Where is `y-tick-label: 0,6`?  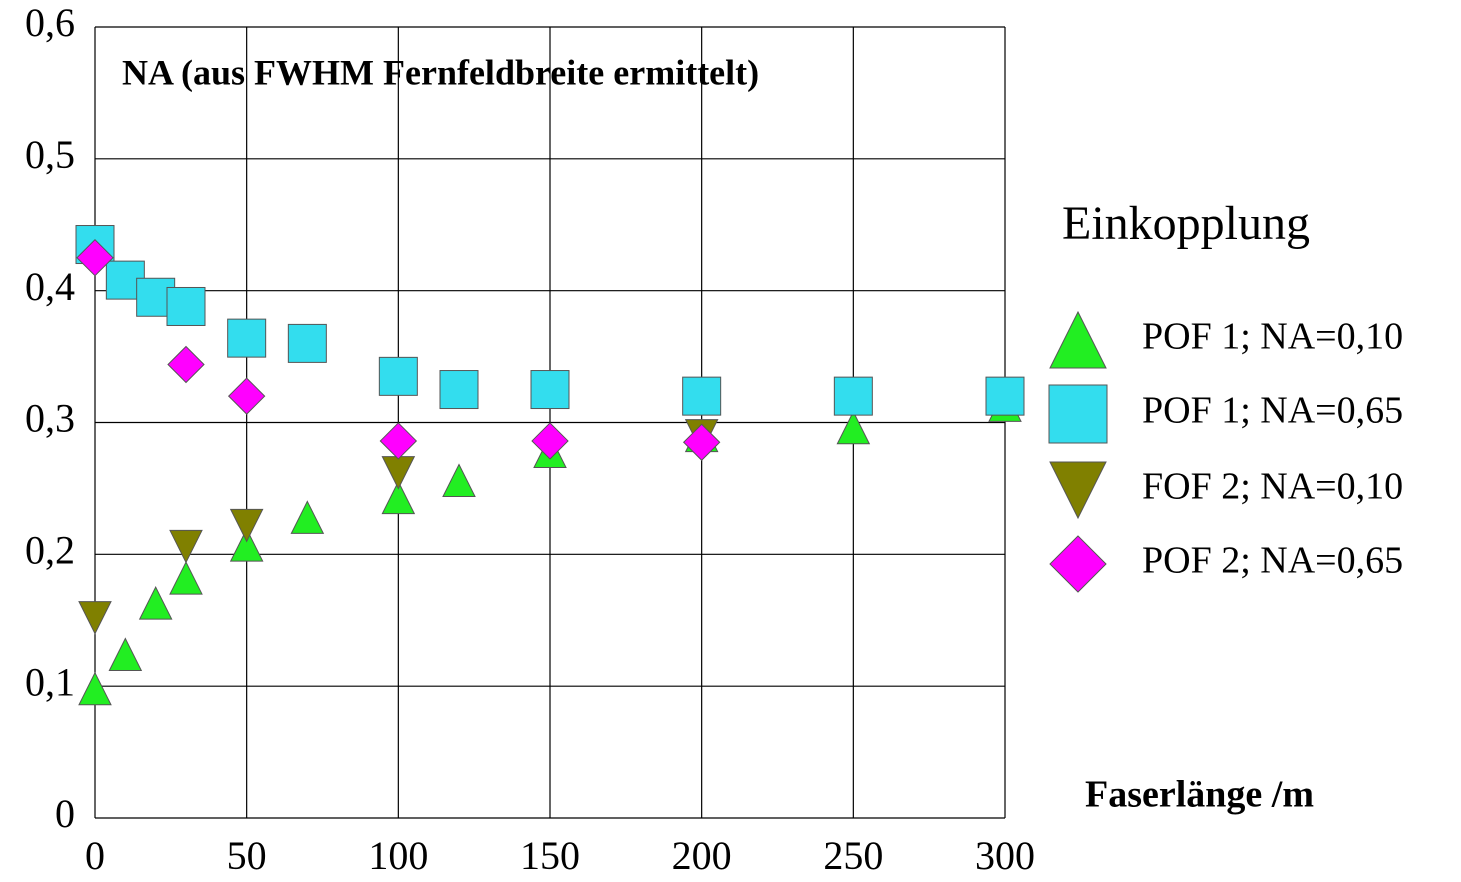
y-tick-label: 0,6 is located at coordinates (50, 22).